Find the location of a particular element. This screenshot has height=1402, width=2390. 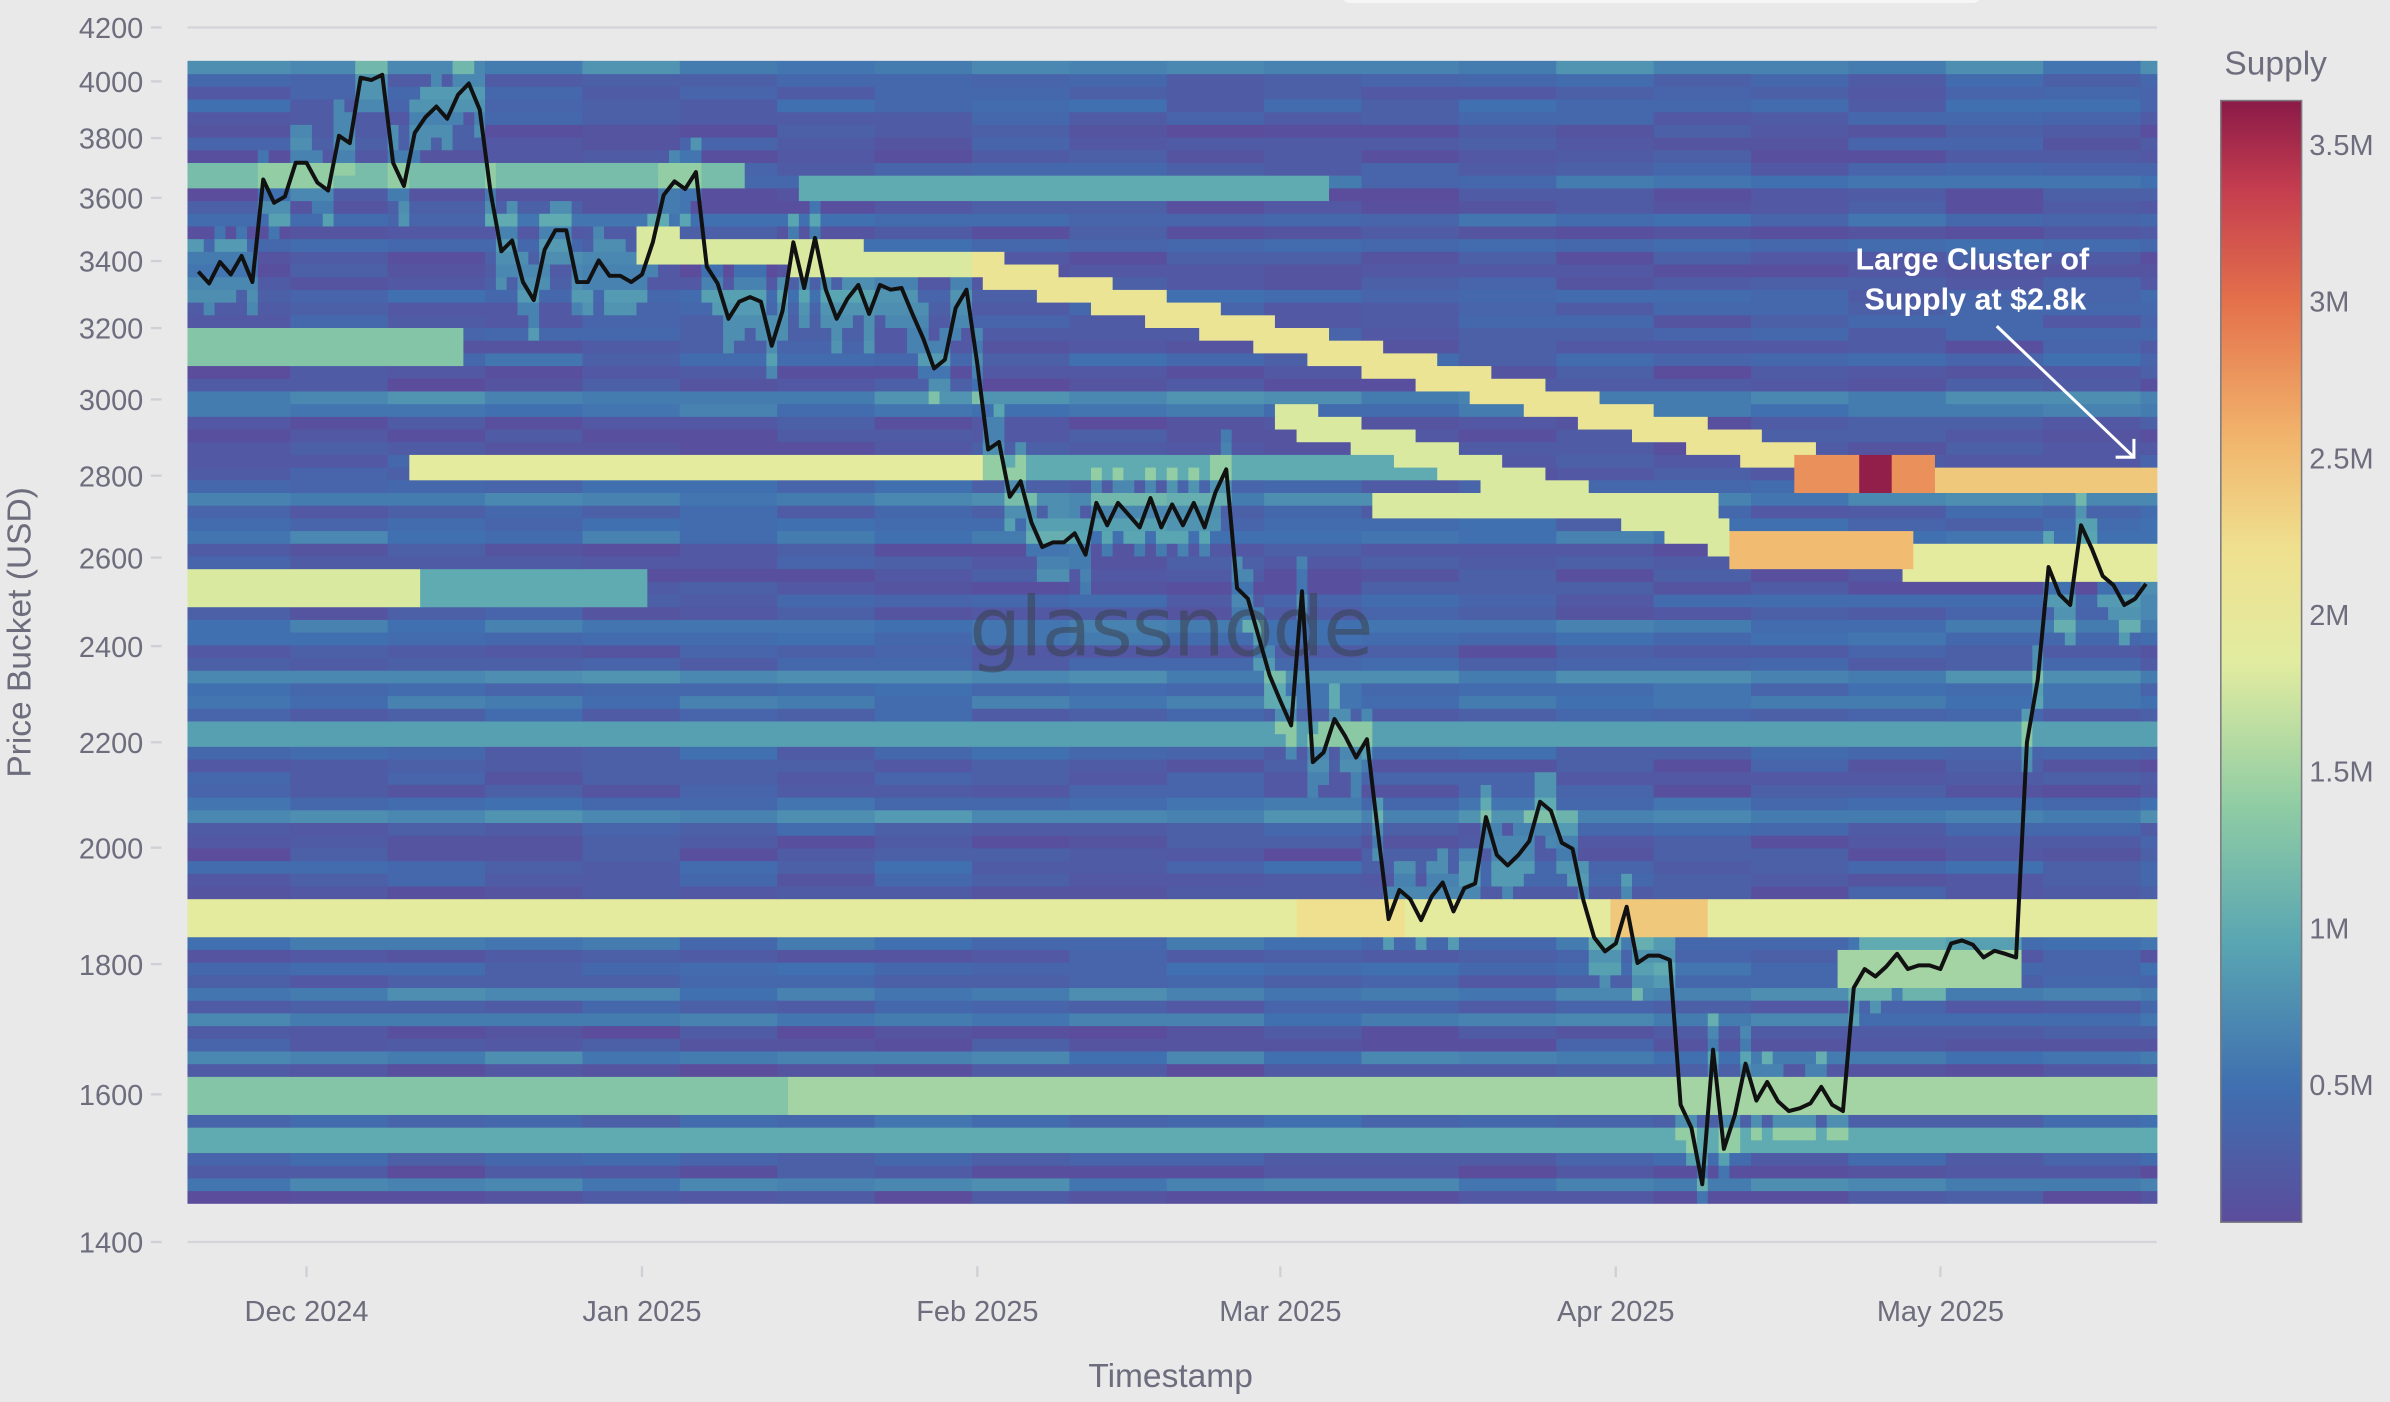

colorbar-tick-label: 1.5M is located at coordinates (2341, 773).